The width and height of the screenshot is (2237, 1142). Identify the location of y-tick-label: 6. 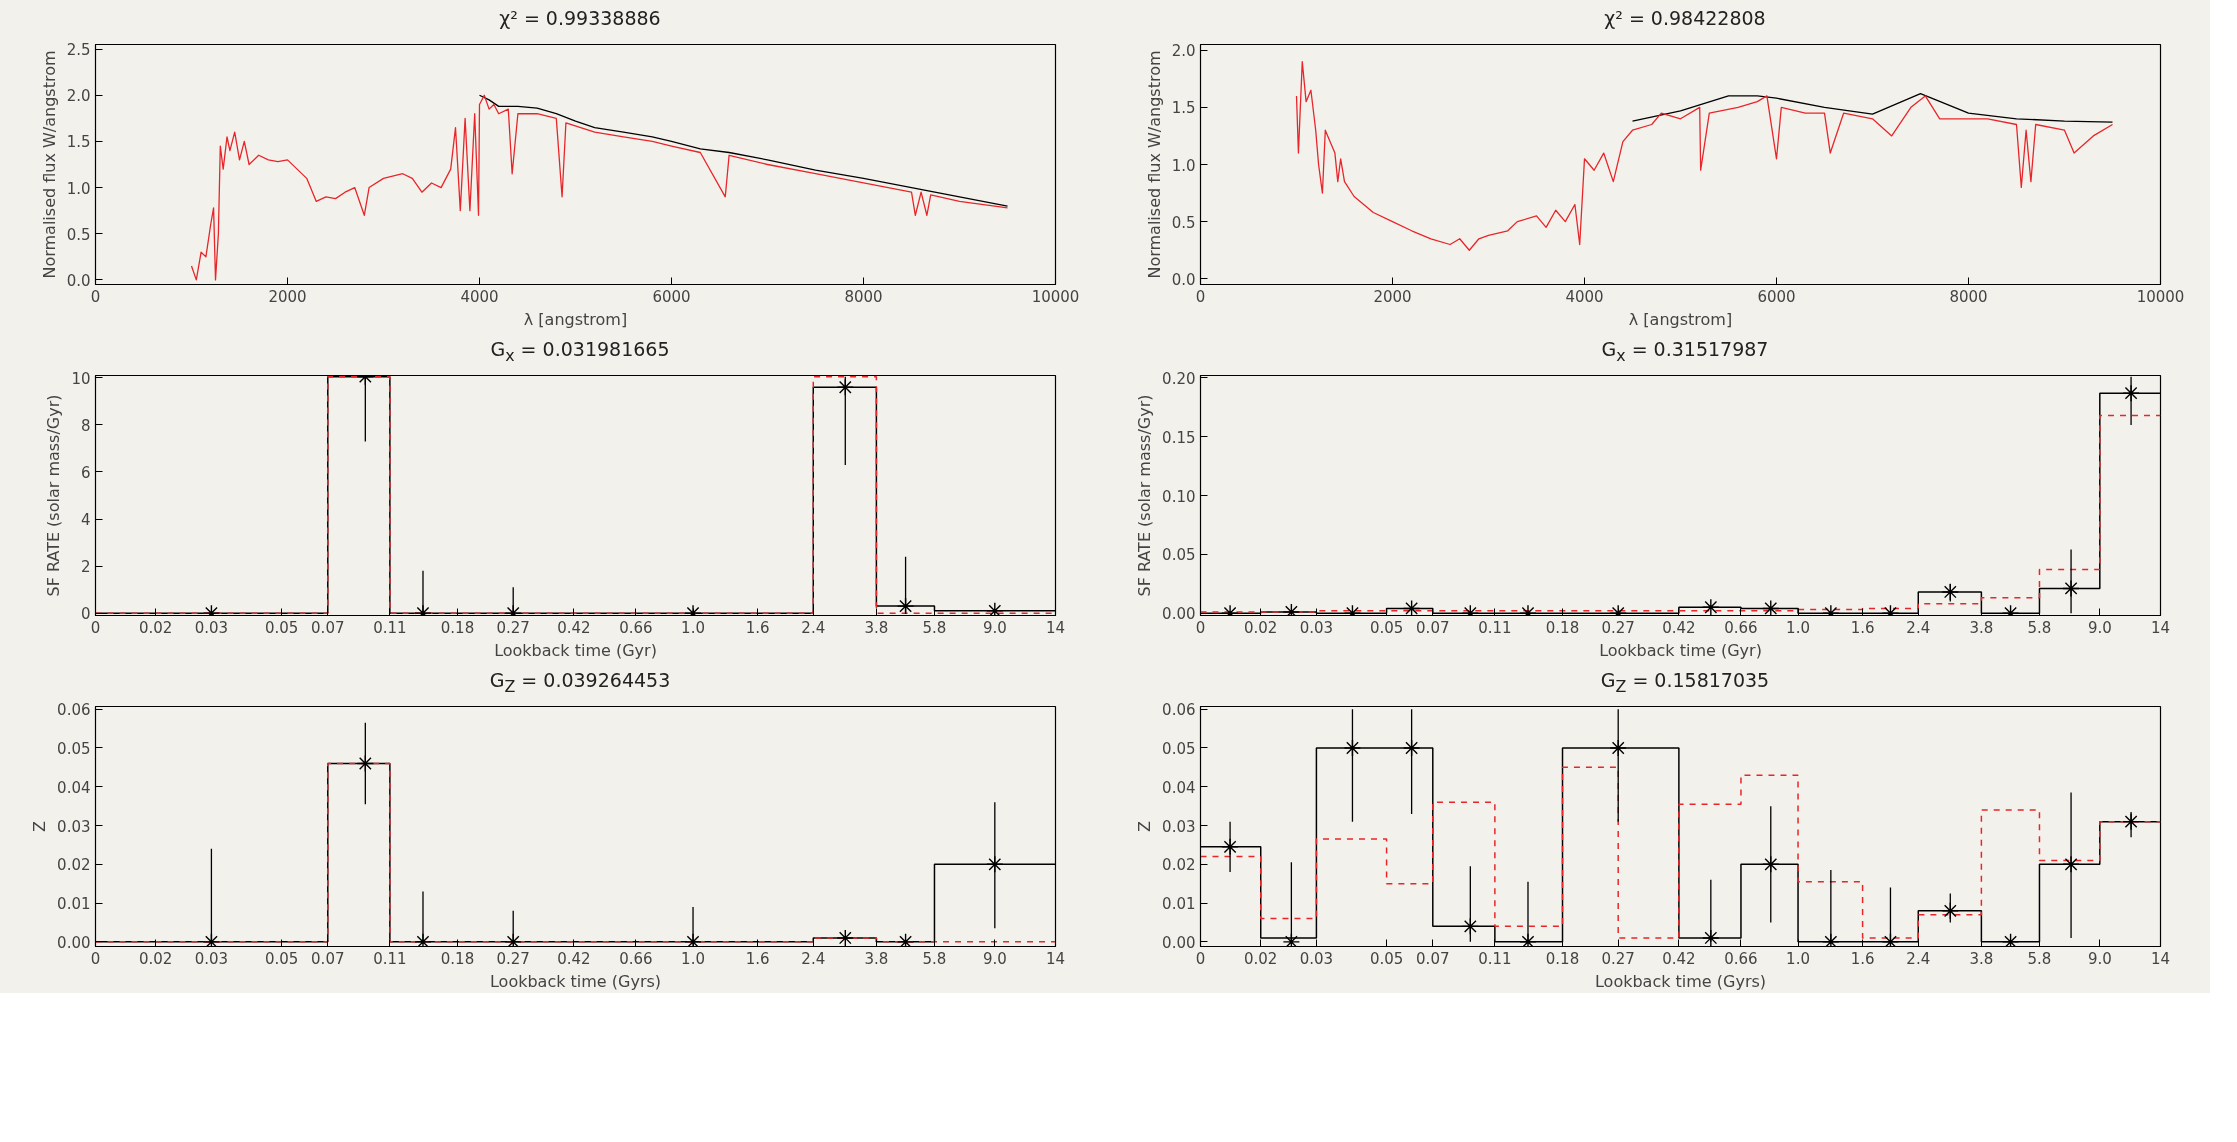
(85, 472).